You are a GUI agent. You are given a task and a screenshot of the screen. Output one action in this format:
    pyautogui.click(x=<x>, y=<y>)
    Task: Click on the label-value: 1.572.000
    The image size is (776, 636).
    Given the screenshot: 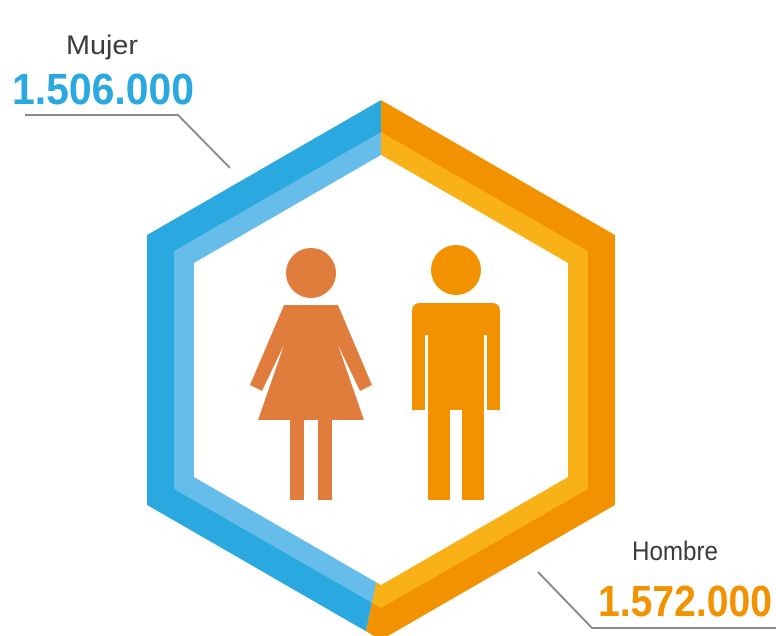 What is the action you would take?
    pyautogui.click(x=685, y=601)
    